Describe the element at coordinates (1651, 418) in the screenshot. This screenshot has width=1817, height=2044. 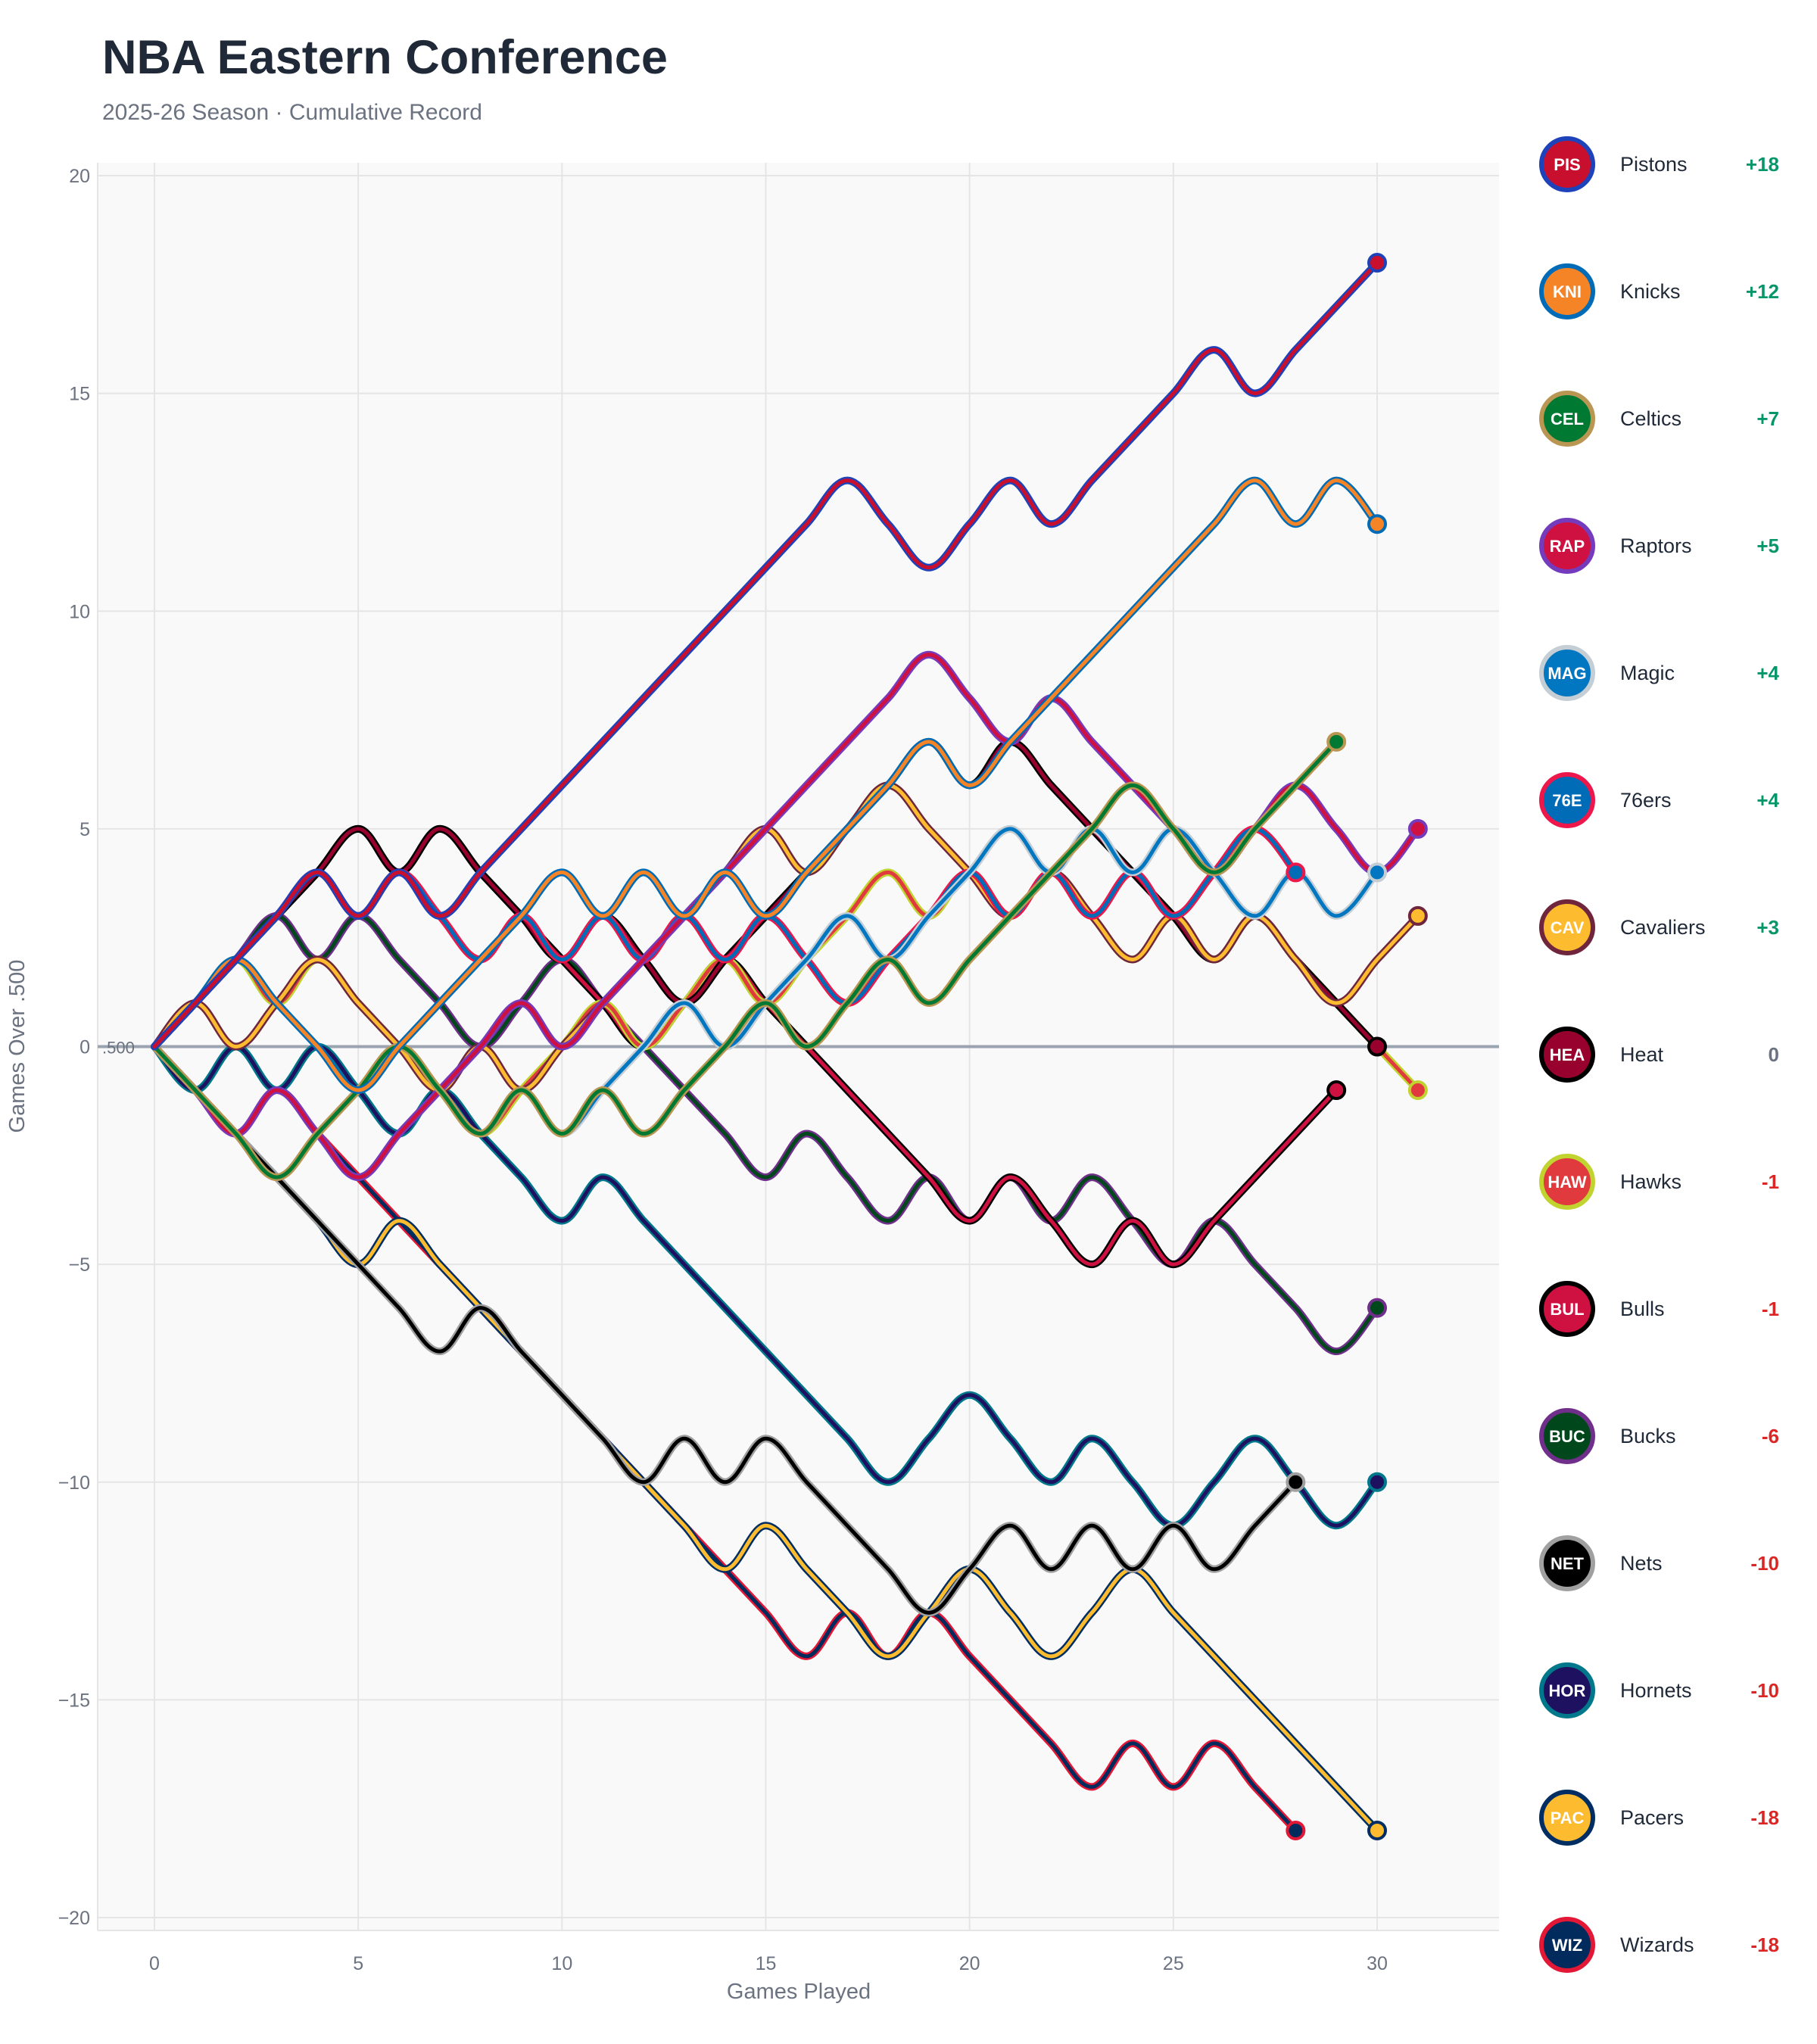
I see `legend-team-name: Celtics` at that location.